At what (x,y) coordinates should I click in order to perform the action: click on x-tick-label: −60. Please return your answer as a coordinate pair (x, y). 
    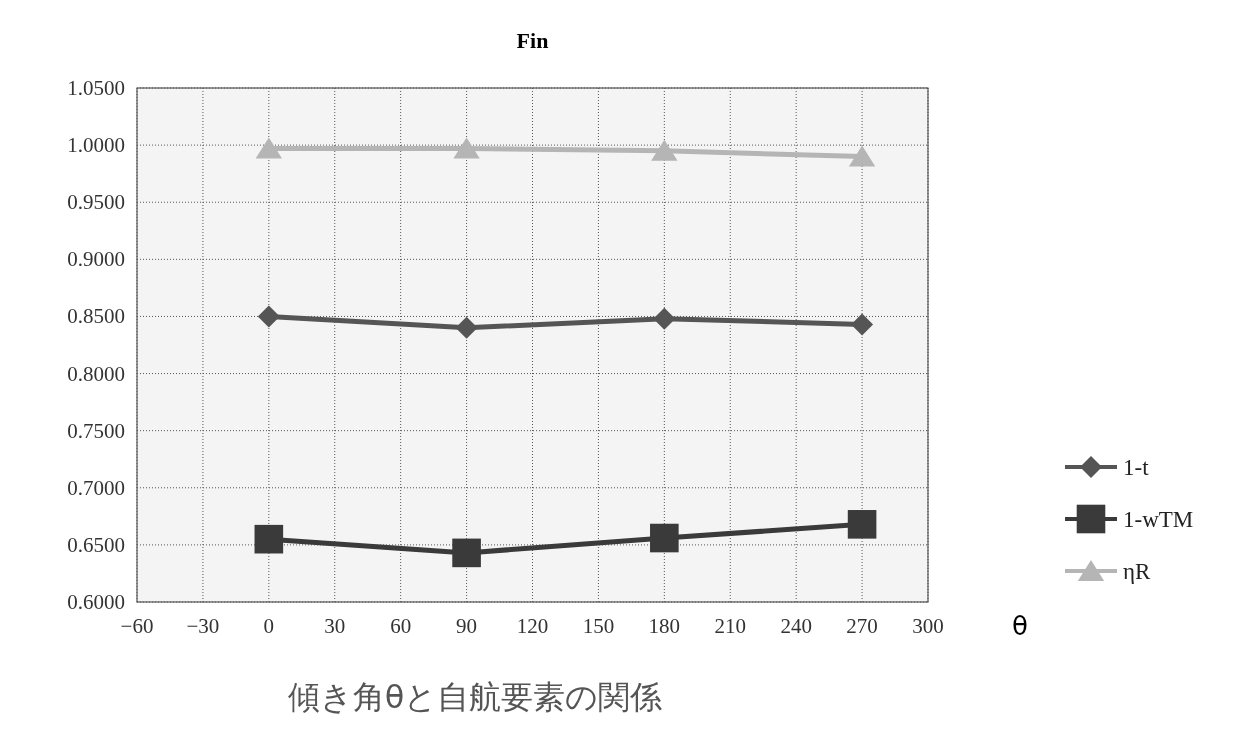
    Looking at the image, I should click on (137, 626).